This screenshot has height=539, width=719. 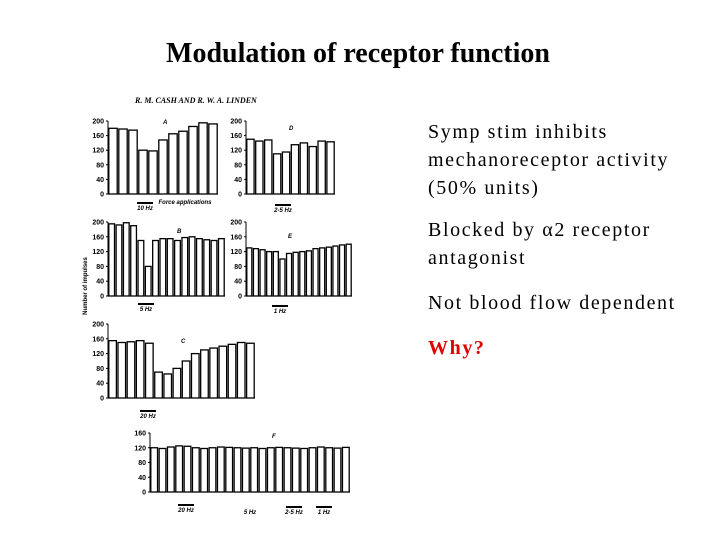 What do you see at coordinates (183, 342) in the screenshot?
I see `panel-label: C` at bounding box center [183, 342].